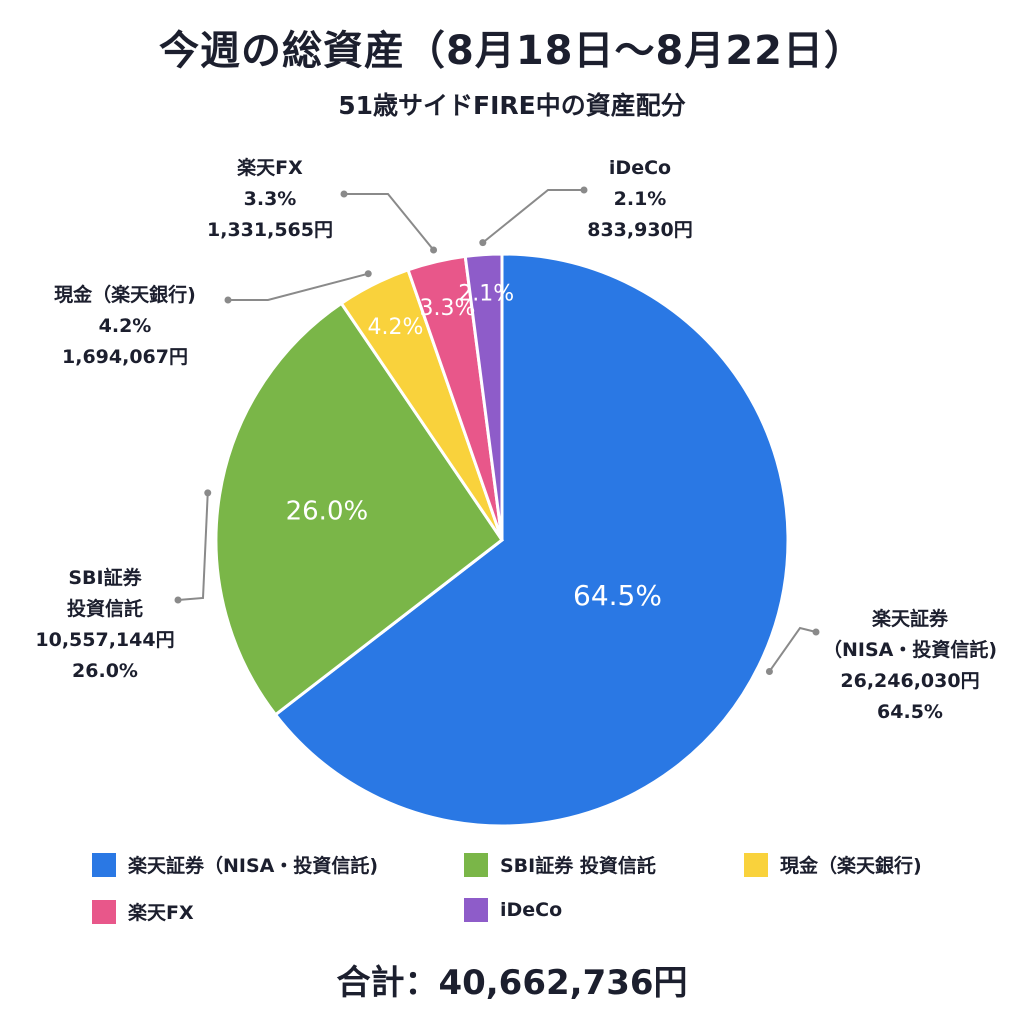 This screenshot has height=1024, width=1024. I want to click on callout-line: 26,246,030円, so click(910, 681).